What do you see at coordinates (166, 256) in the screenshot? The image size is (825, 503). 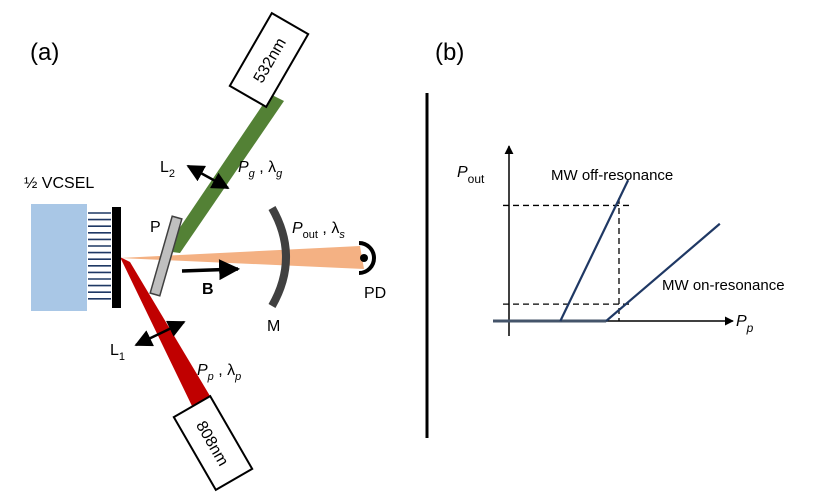 I see `polarizer-plate` at bounding box center [166, 256].